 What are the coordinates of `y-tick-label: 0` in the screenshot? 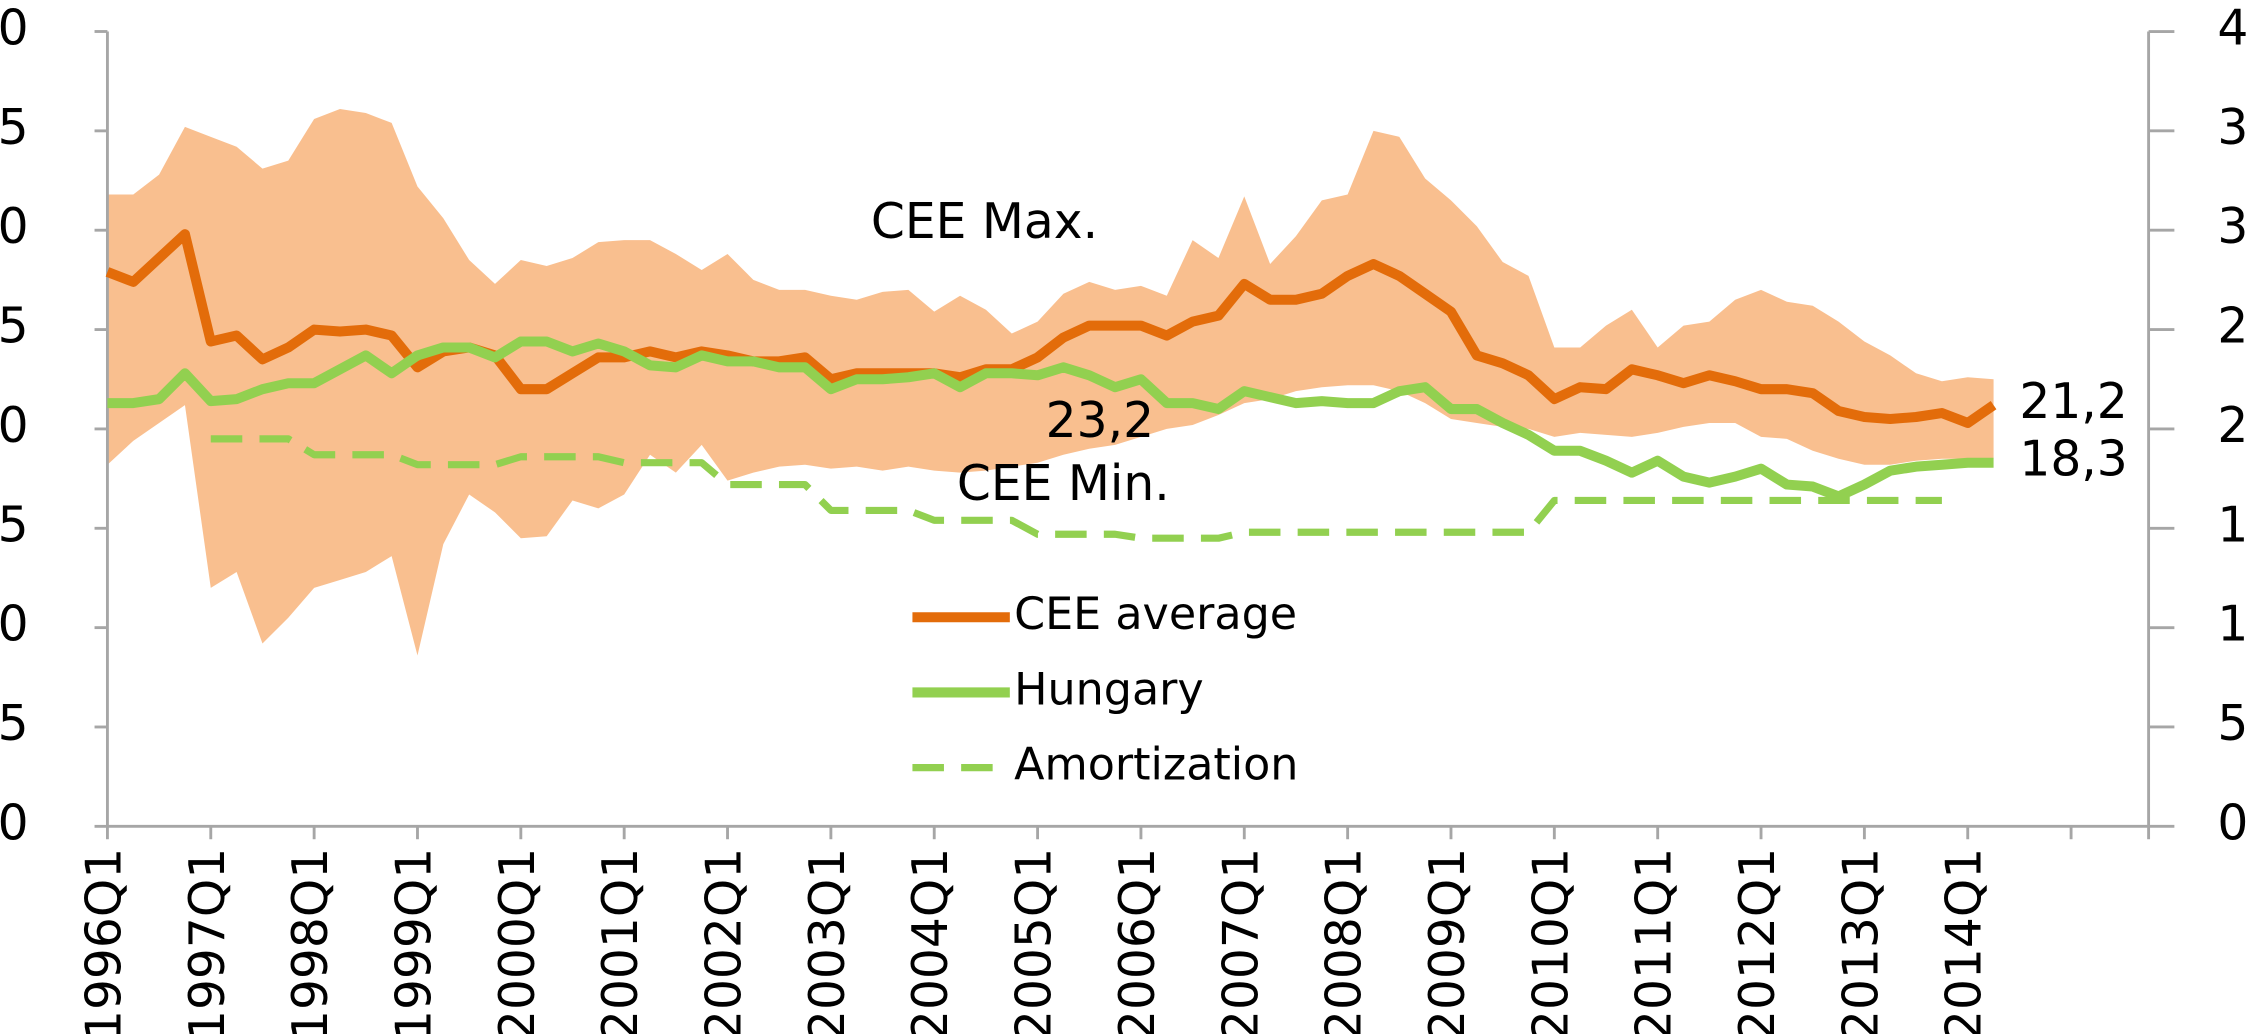 It's located at (14, 823).